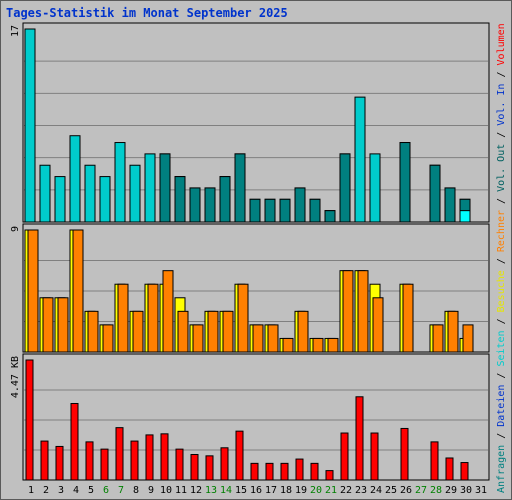  Describe the element at coordinates (256, 490) in the screenshot. I see `day-label-16: 16` at that location.